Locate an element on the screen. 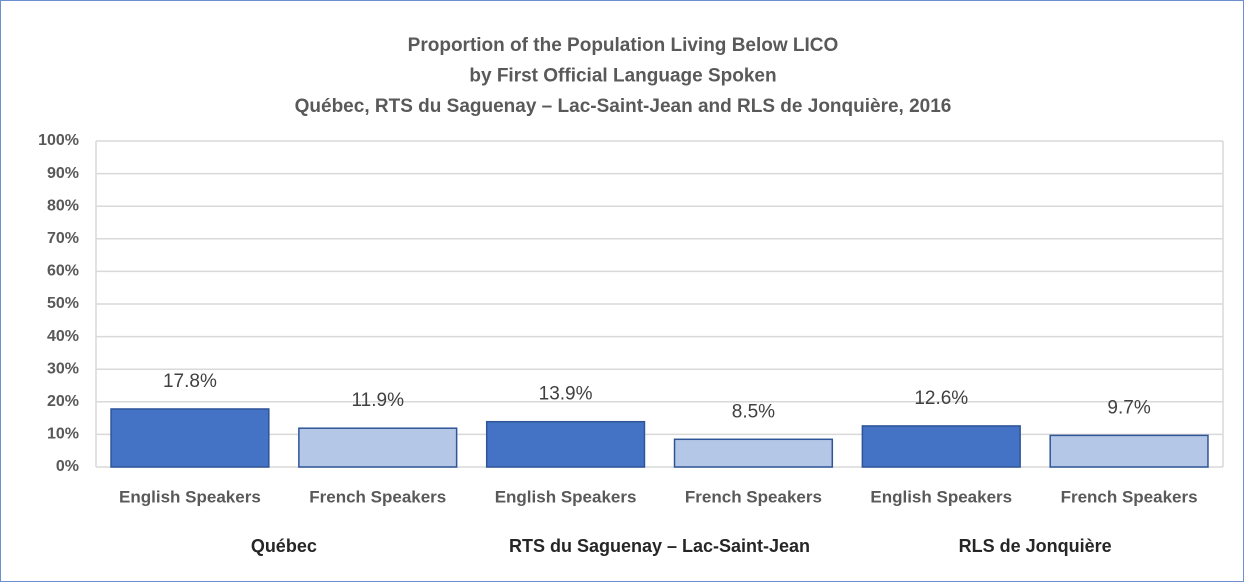 The height and width of the screenshot is (582, 1244). value-label: 12.6% is located at coordinates (941, 398).